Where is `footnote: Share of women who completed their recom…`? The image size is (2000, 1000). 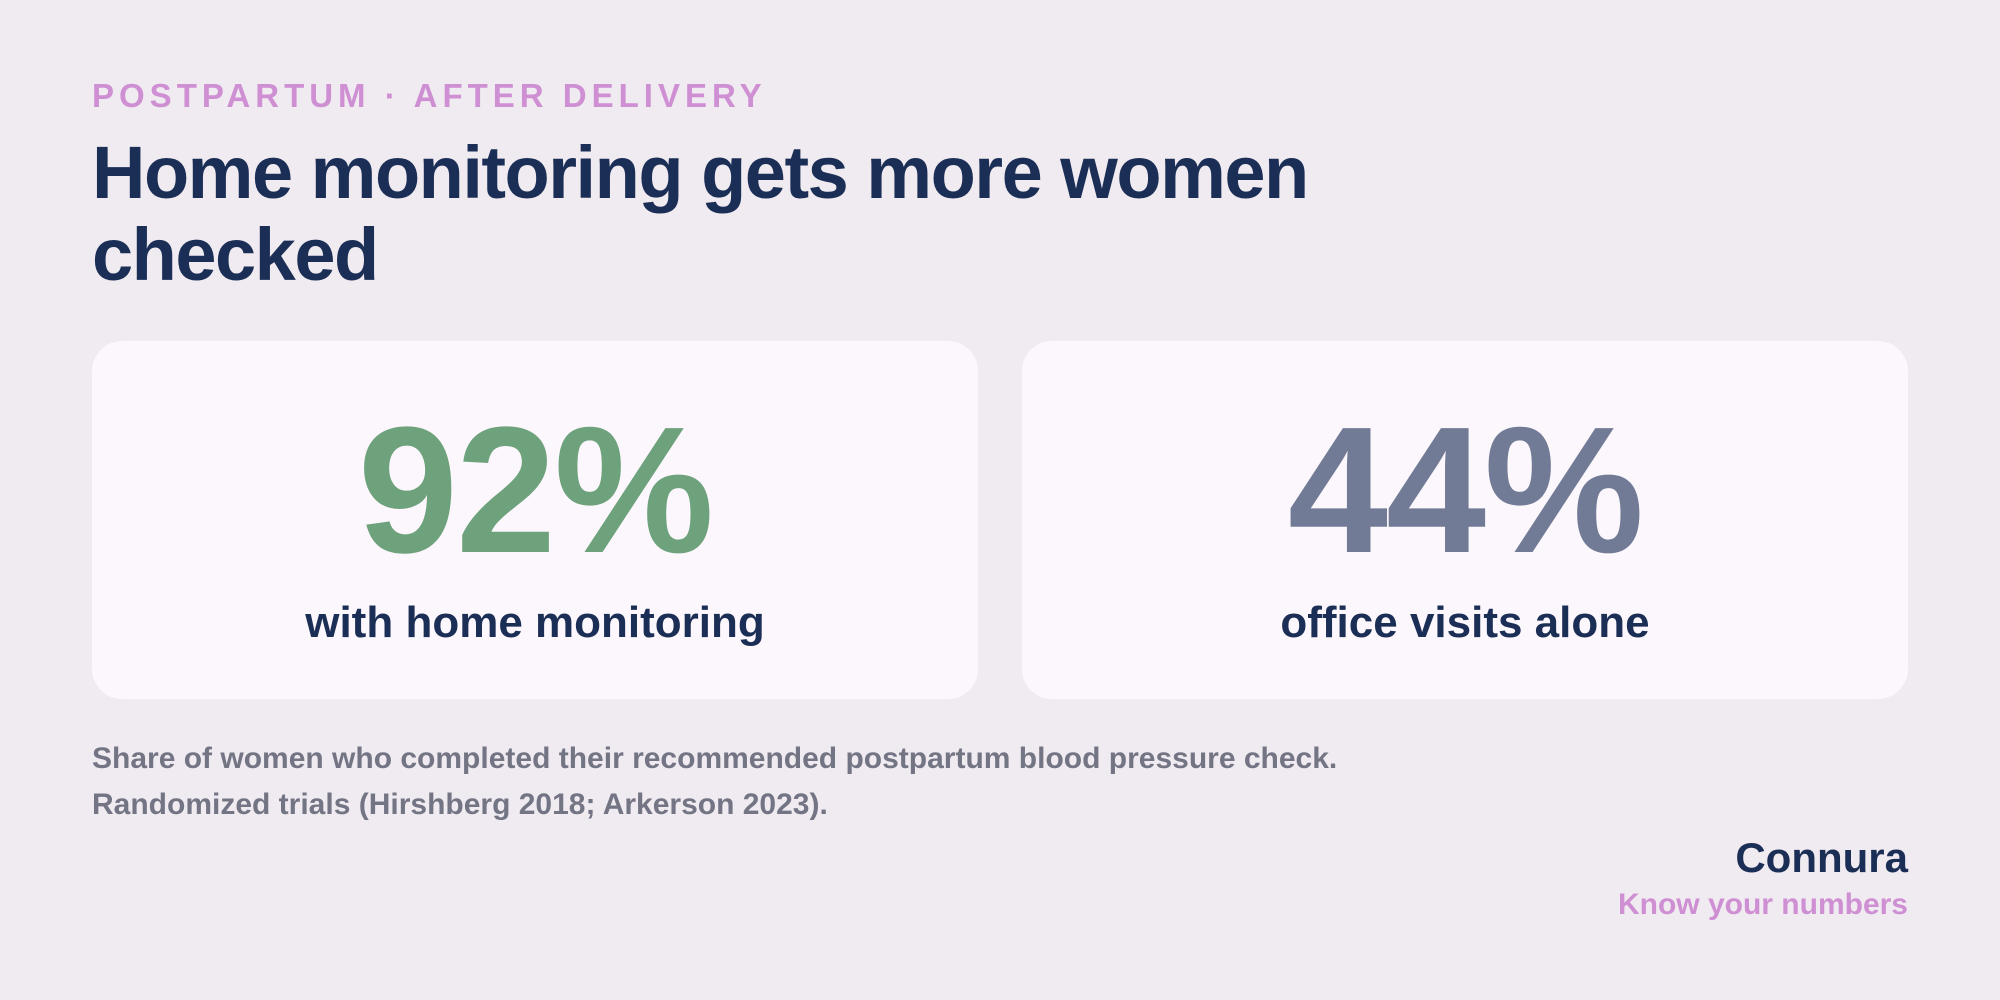
footnote: Share of women who completed their recom… is located at coordinates (714, 782).